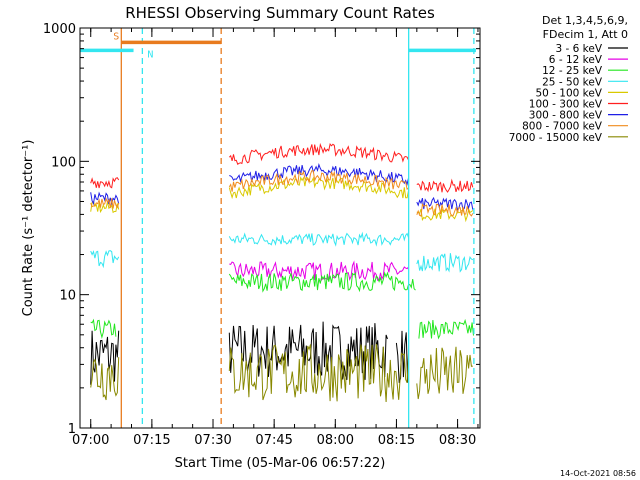 The width and height of the screenshot is (640, 480). I want to click on x-tick-label: 08:00, so click(335, 440).